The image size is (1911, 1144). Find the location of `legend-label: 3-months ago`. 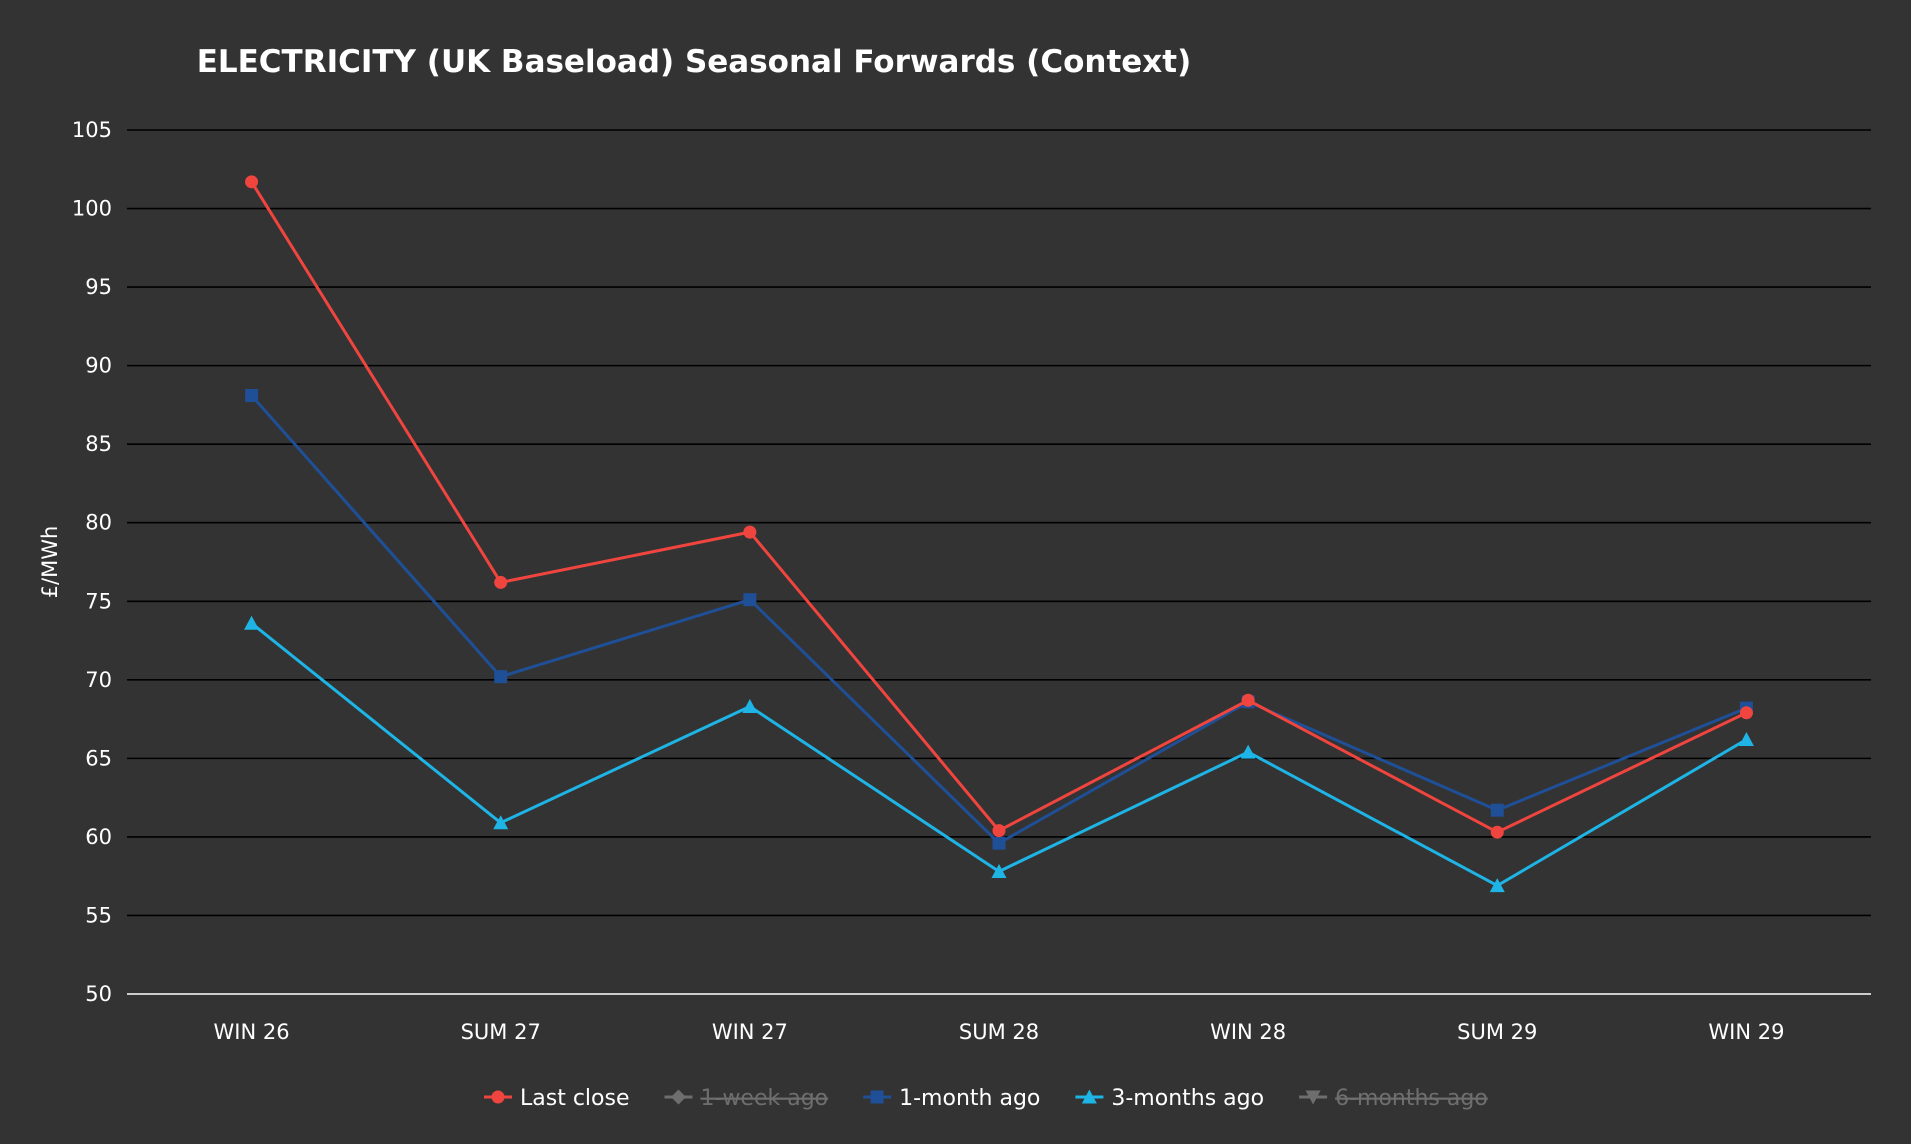

legend-label: 3-months ago is located at coordinates (1187, 1098).